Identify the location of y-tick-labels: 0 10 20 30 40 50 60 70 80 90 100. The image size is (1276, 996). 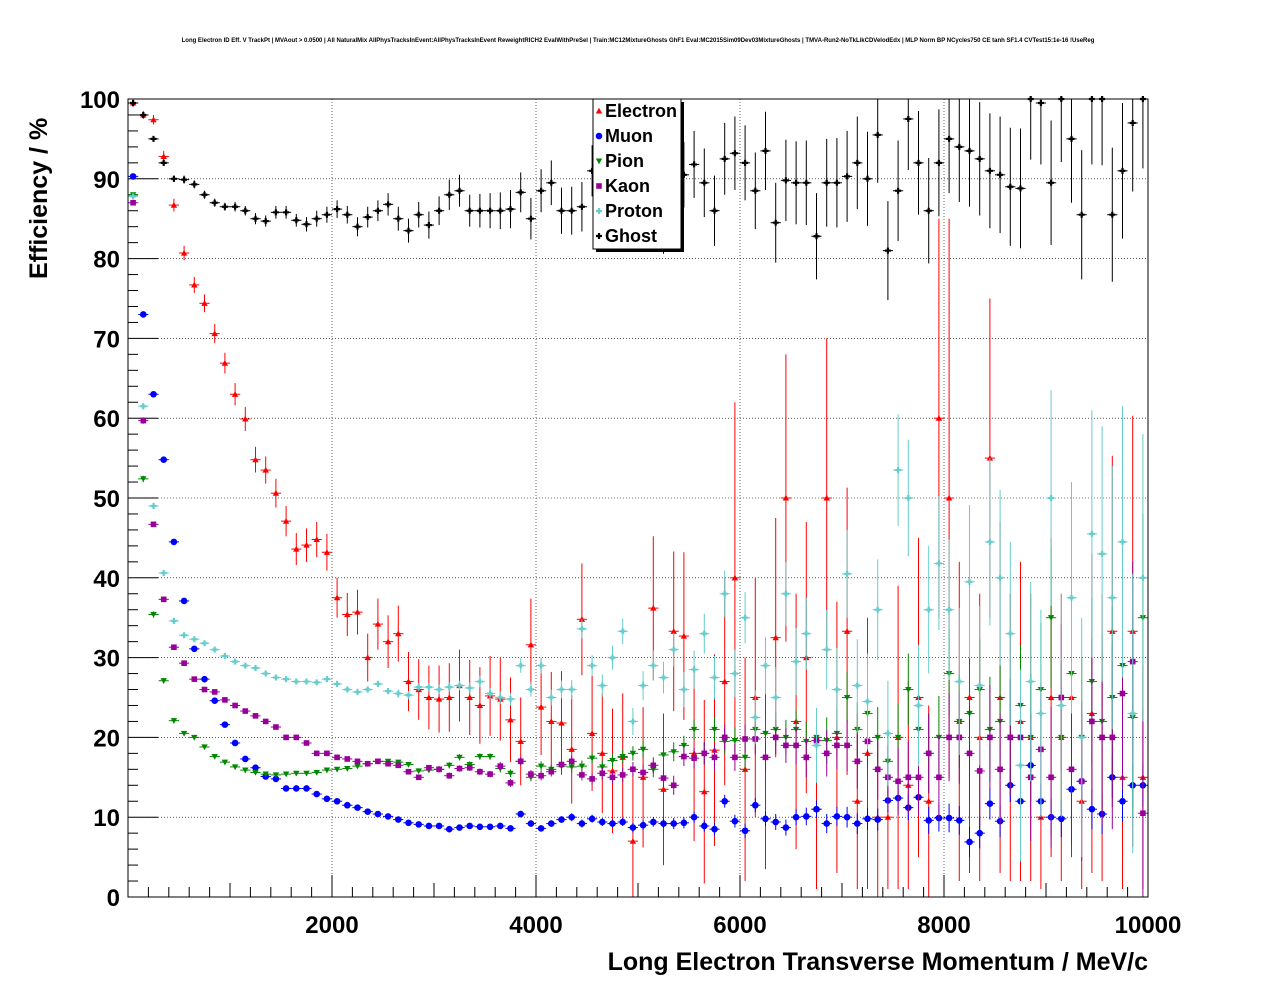
(100, 499).